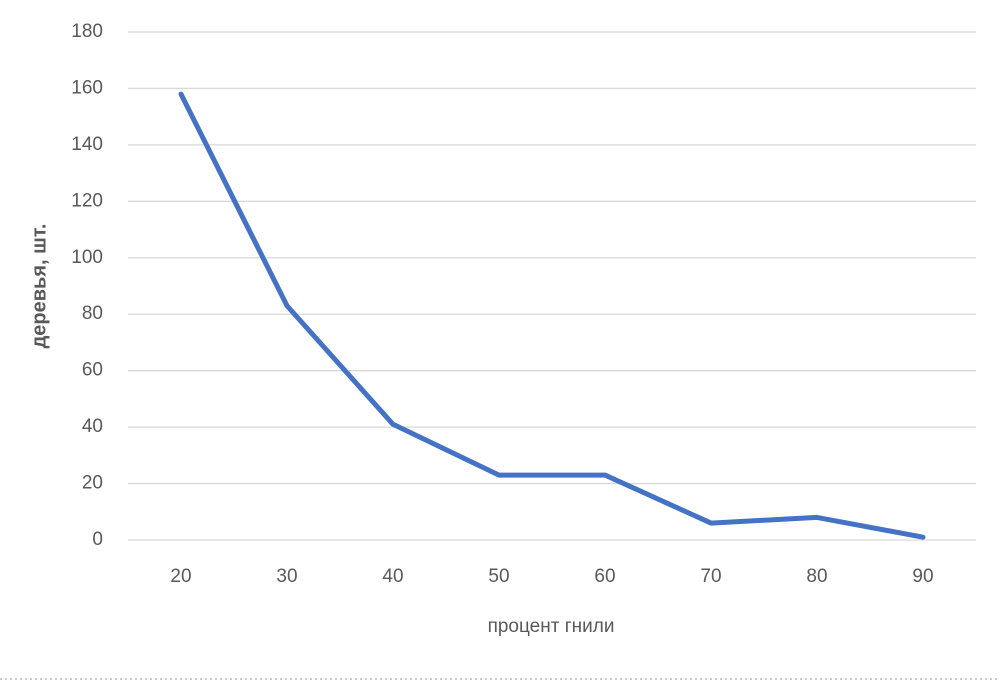 This screenshot has width=1000, height=681. What do you see at coordinates (604, 576) in the screenshot?
I see `x-tick-label: 60` at bounding box center [604, 576].